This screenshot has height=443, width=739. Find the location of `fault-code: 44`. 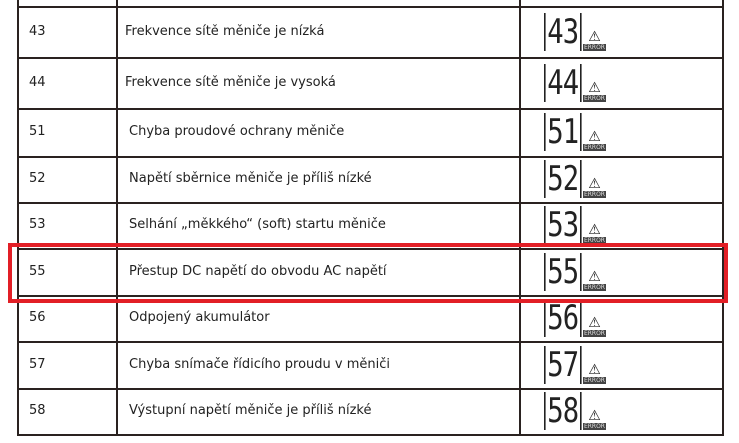

fault-code: 44 is located at coordinates (37, 82).